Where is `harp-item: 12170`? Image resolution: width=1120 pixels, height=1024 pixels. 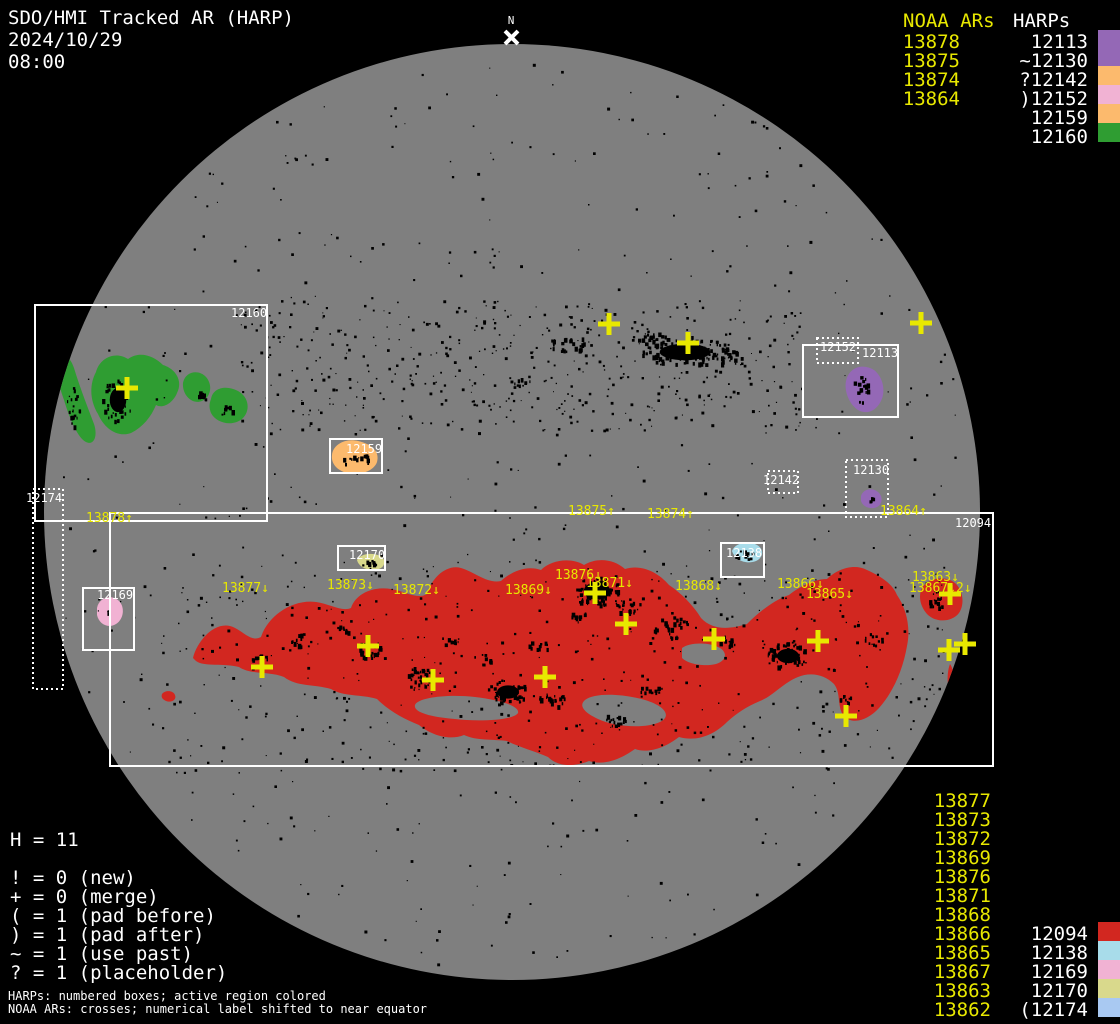 harp-item: 12170 is located at coordinates (1059, 991).